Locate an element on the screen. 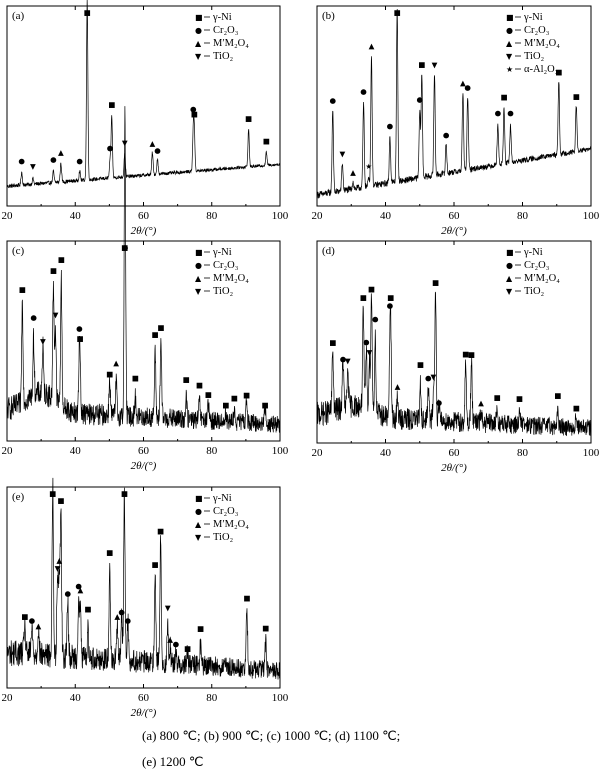  legend-symbol-al2o3: ★ is located at coordinates (509, 69).